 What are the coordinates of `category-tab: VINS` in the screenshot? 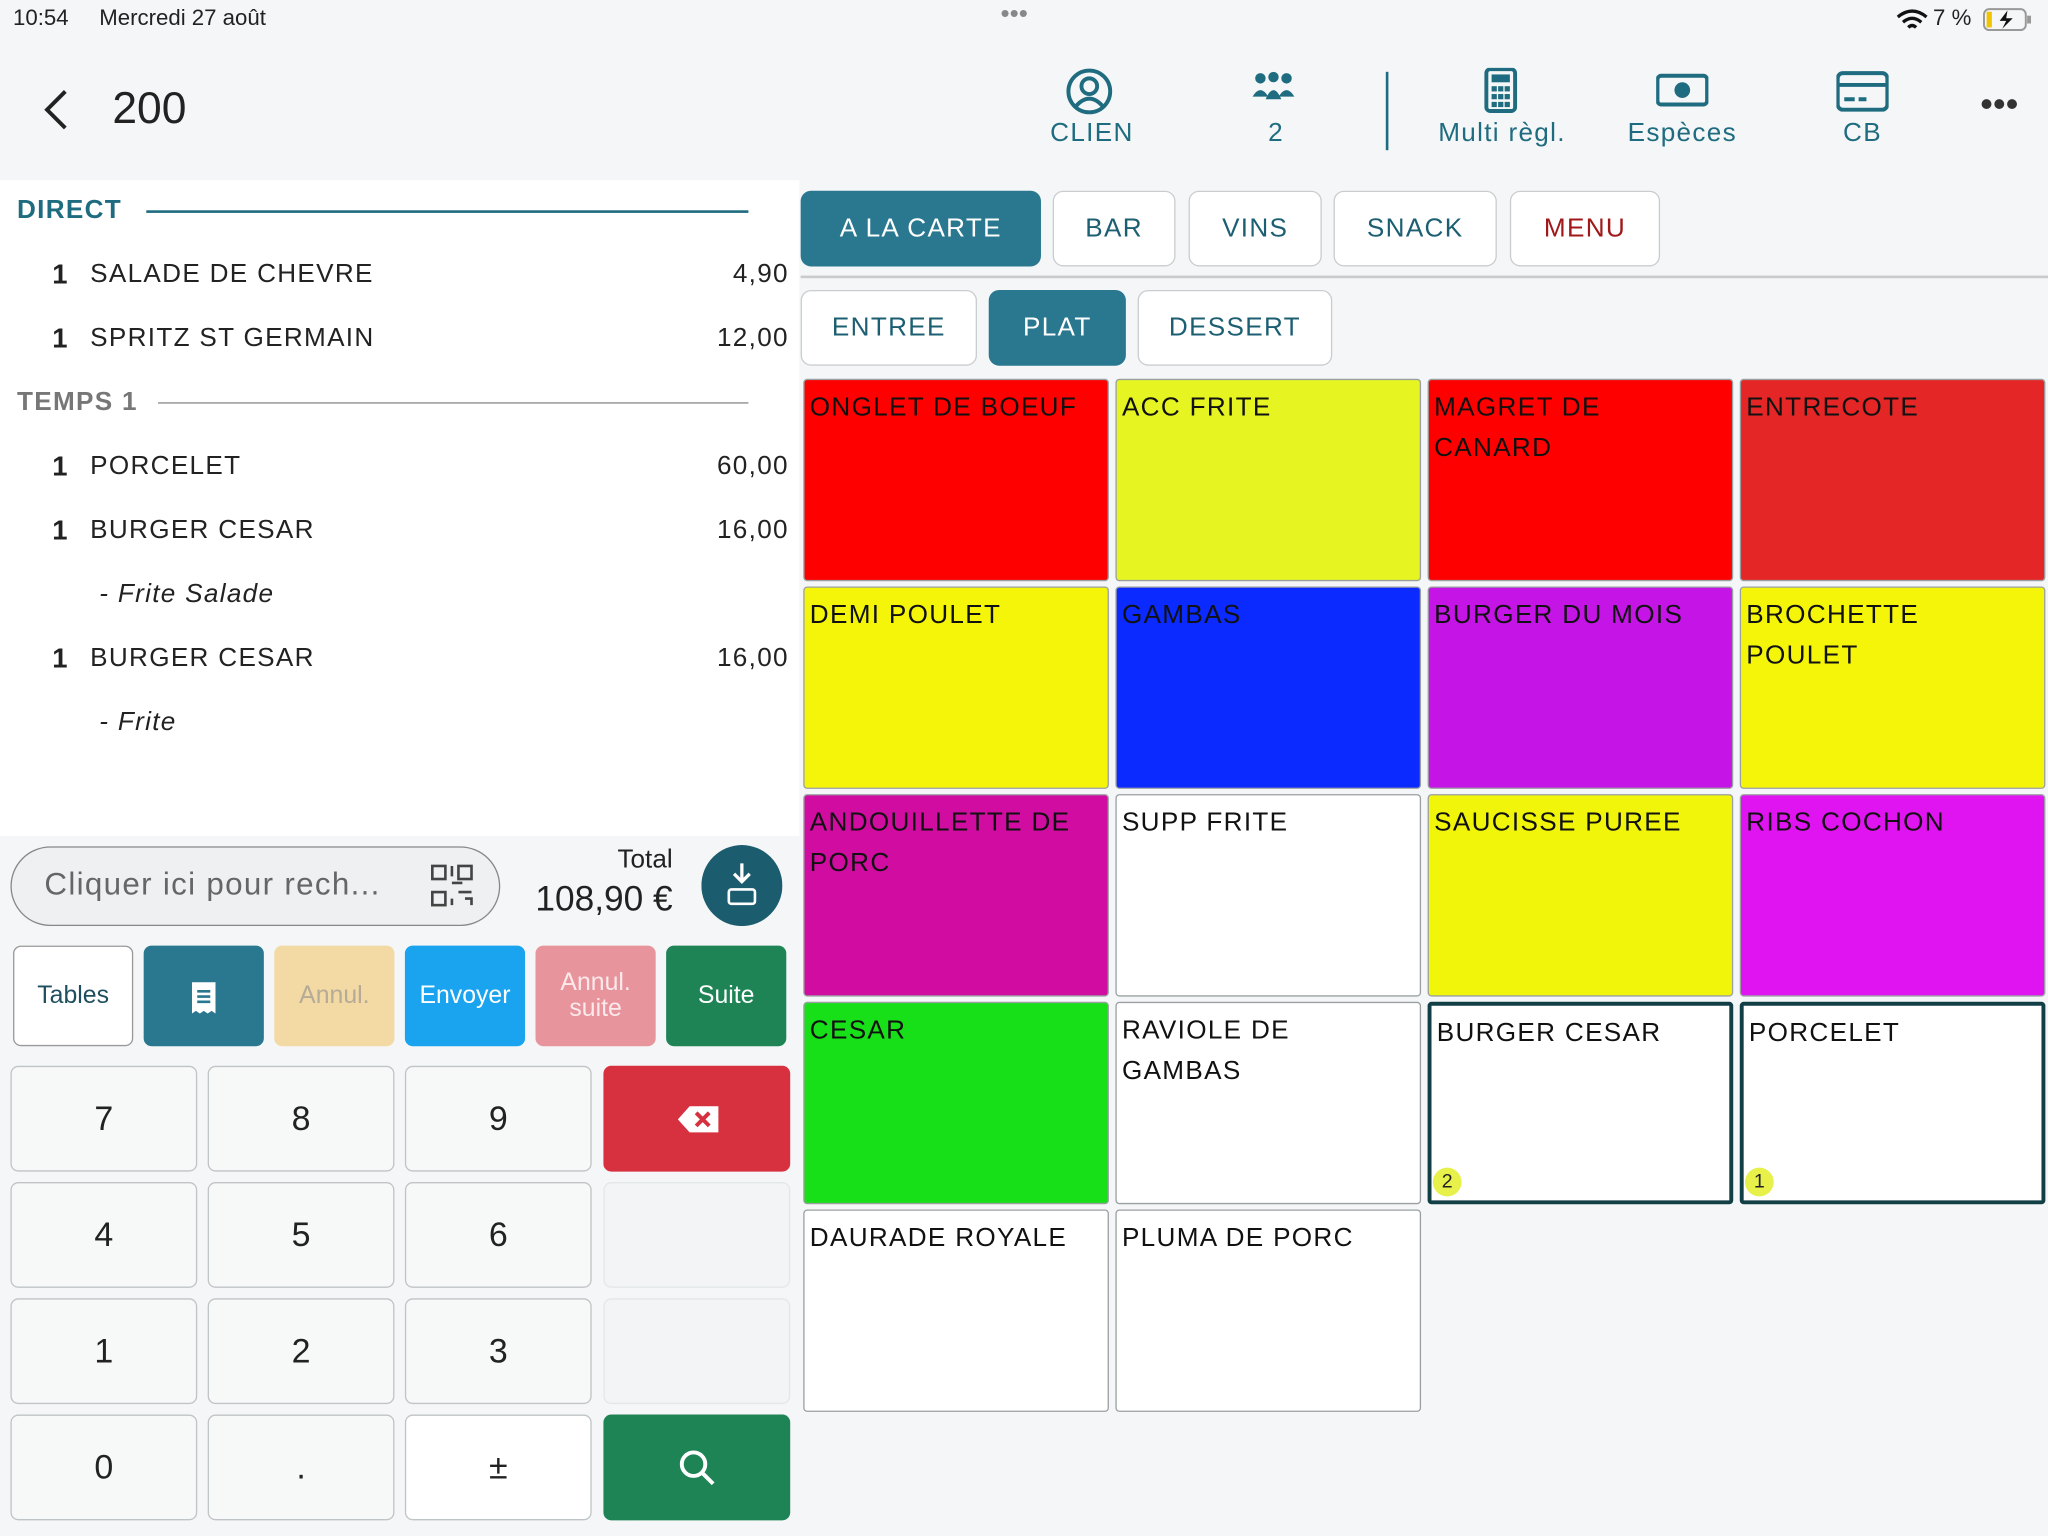 It's located at (1255, 228).